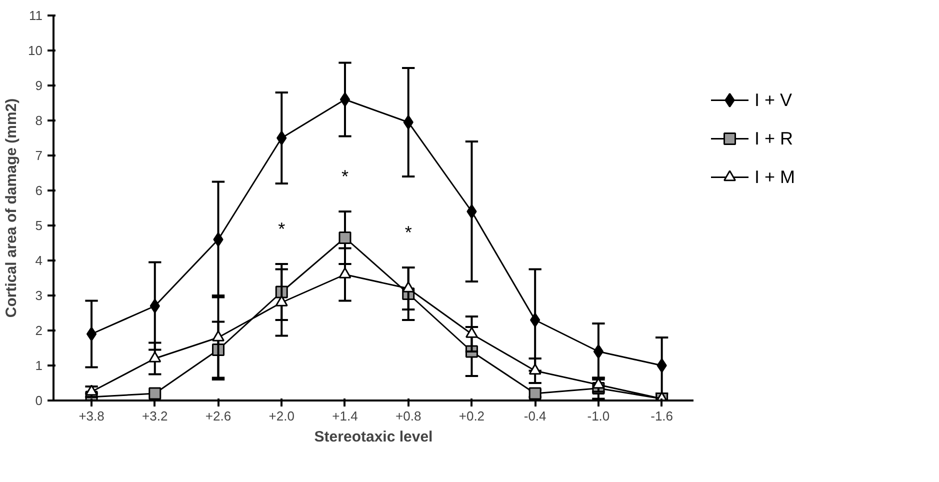 Image resolution: width=939 pixels, height=482 pixels. What do you see at coordinates (774, 138) in the screenshot?
I see `legend-label: I + R` at bounding box center [774, 138].